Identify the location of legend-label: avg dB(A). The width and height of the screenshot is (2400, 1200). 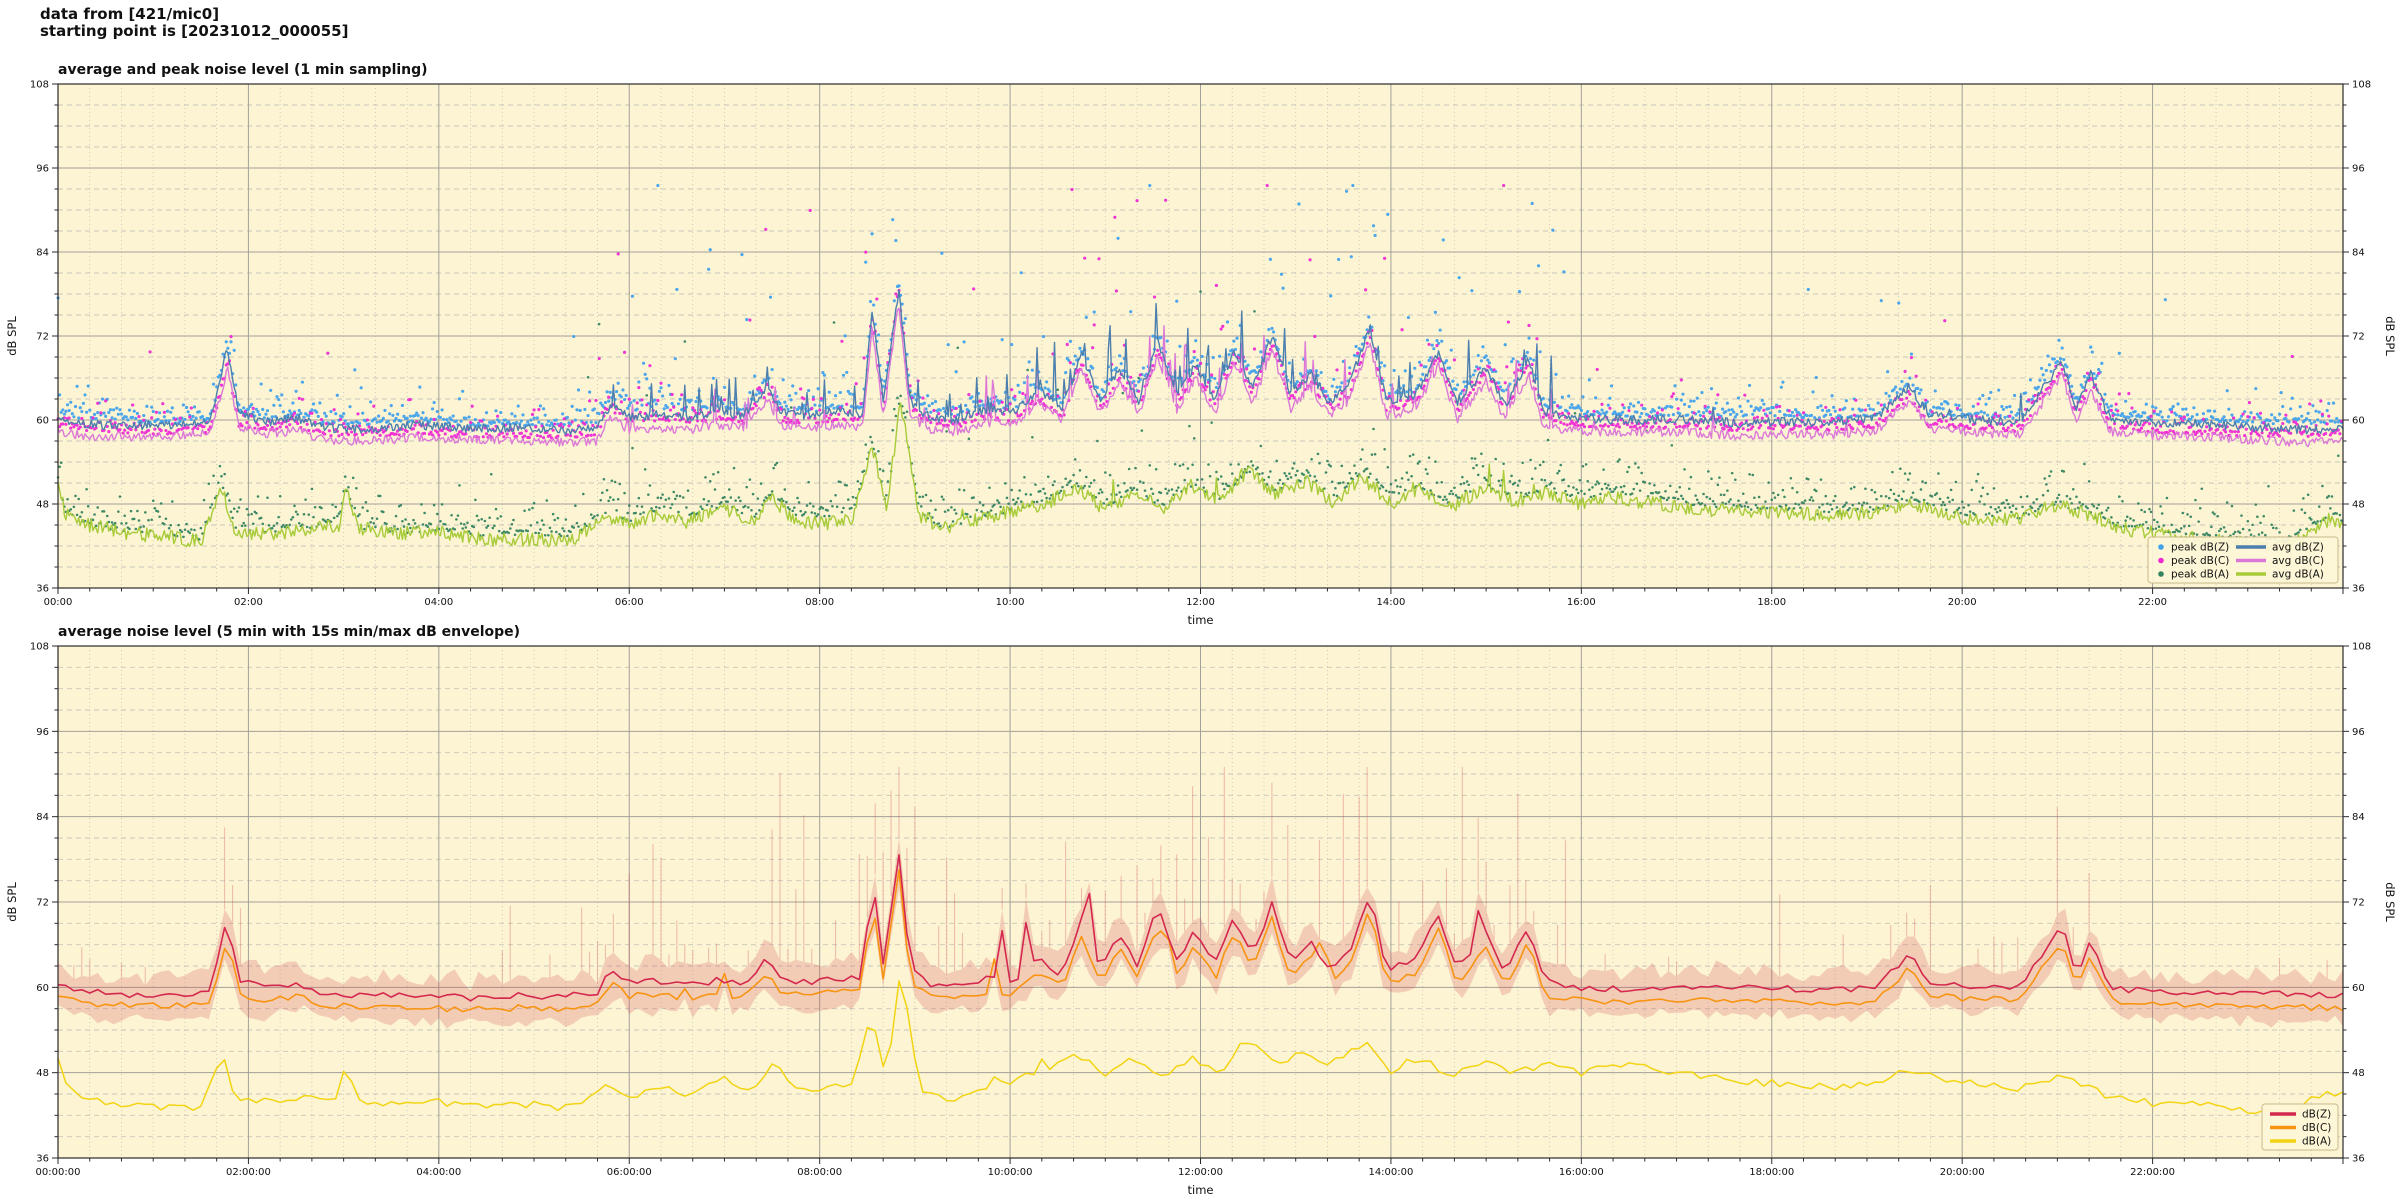
(2298, 575).